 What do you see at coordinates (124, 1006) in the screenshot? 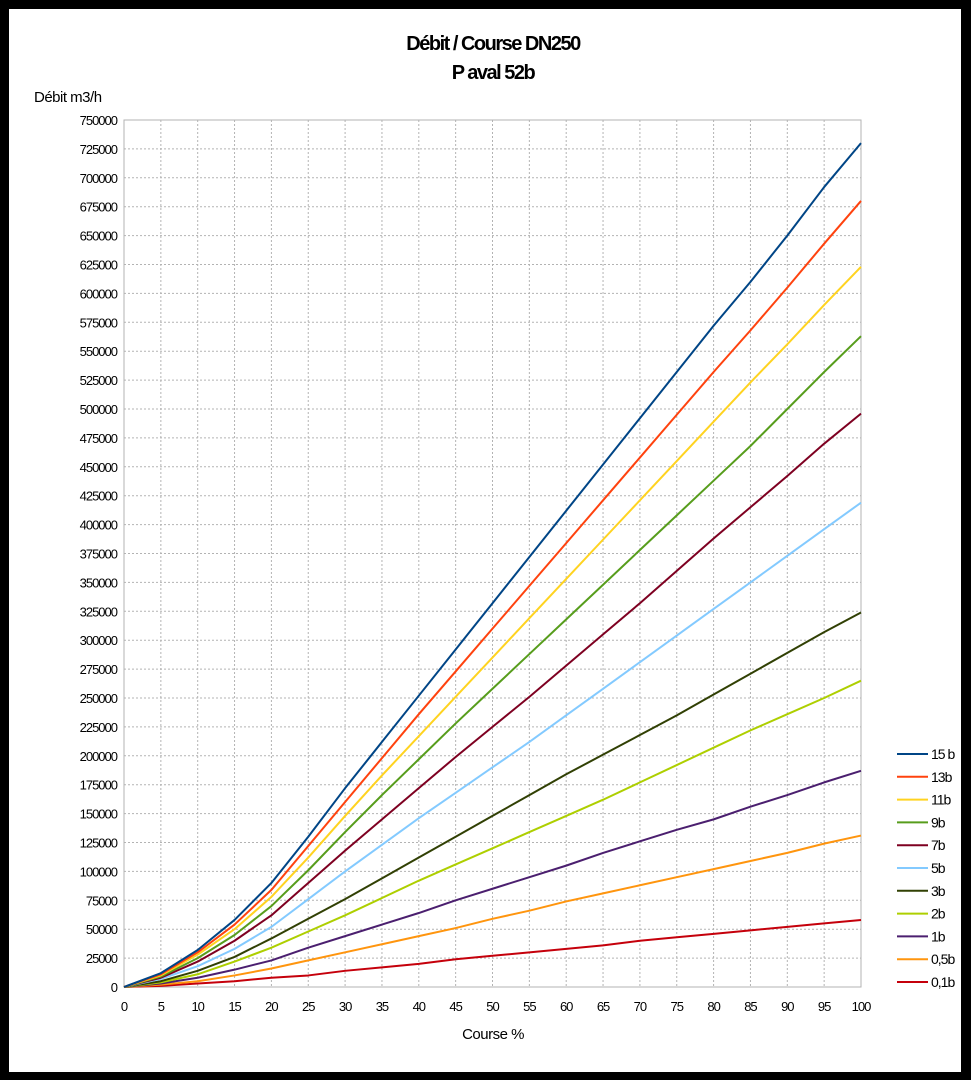
I see `x-tick-label: 0` at bounding box center [124, 1006].